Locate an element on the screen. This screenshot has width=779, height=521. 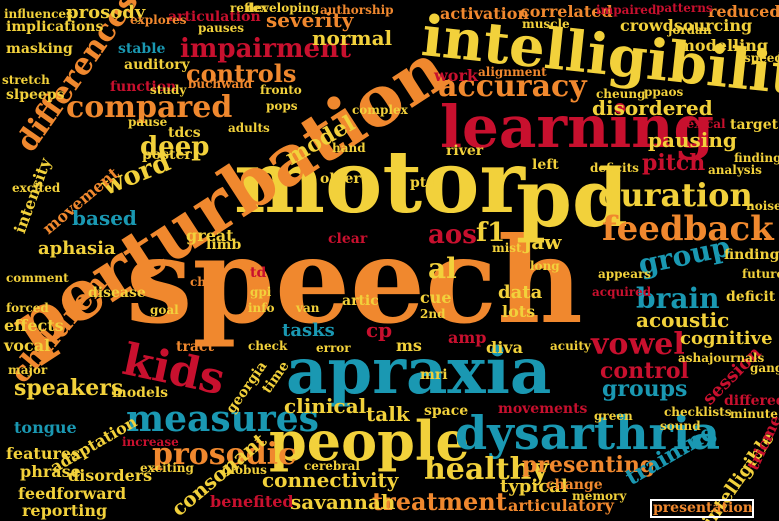
word-comment: comment is located at coordinates (37, 278).